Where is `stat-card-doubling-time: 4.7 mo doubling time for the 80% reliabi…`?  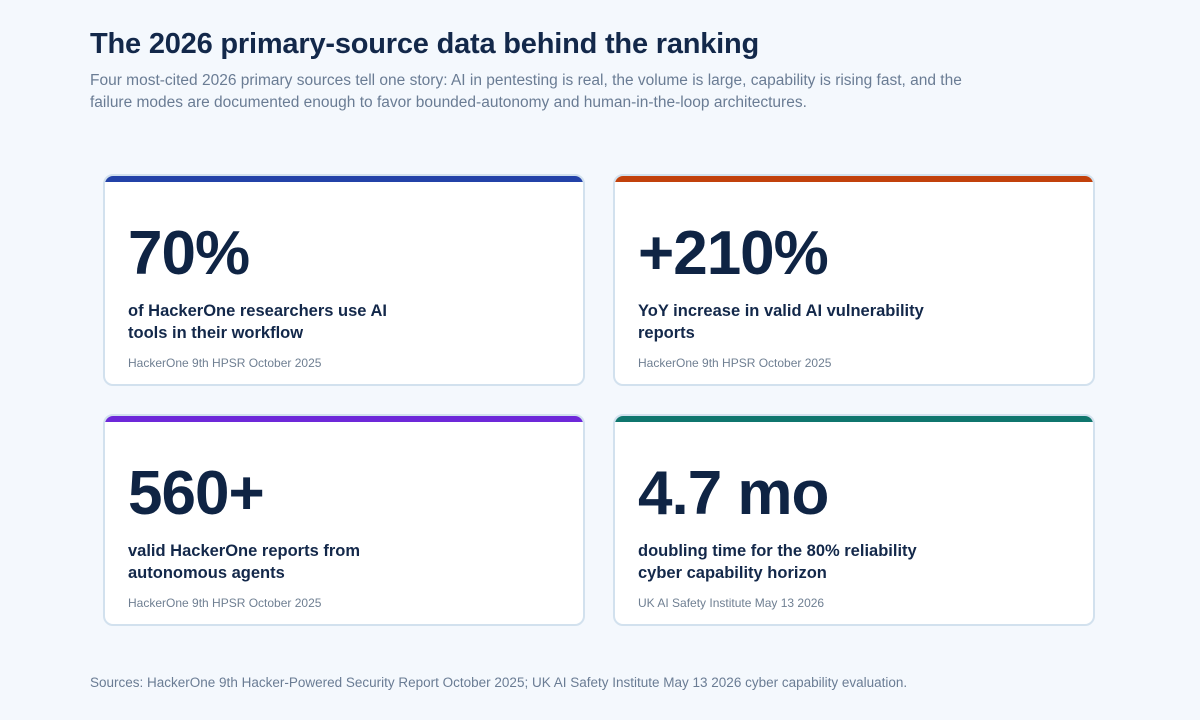
stat-card-doubling-time: 4.7 mo doubling time for the 80% reliabi… is located at coordinates (854, 520).